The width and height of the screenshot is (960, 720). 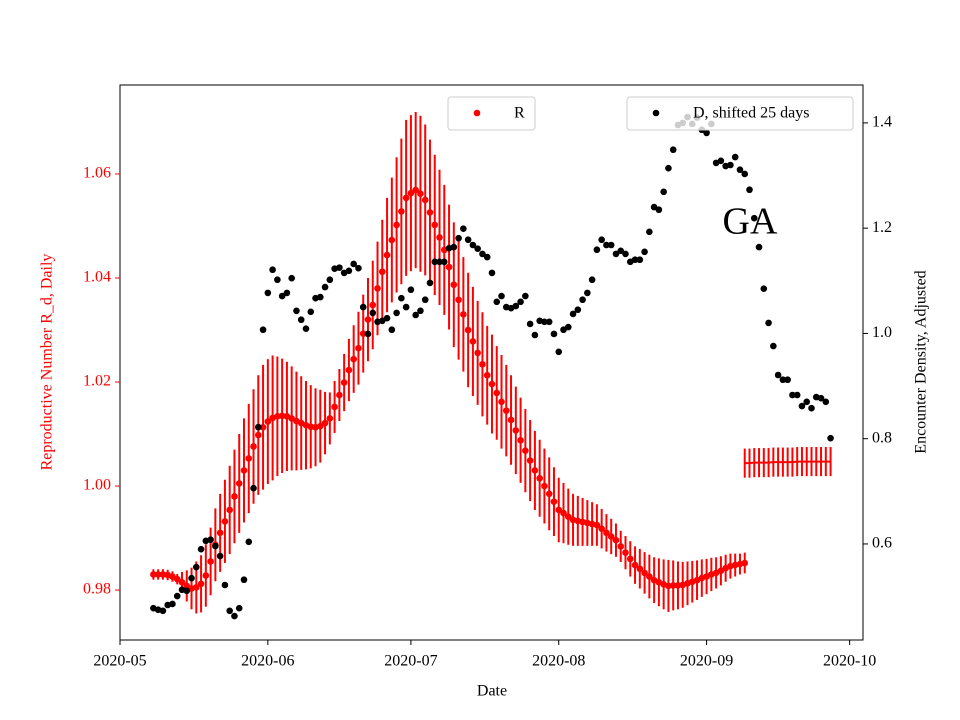 I want to click on y-tick-label: 1.02, so click(x=97, y=381).